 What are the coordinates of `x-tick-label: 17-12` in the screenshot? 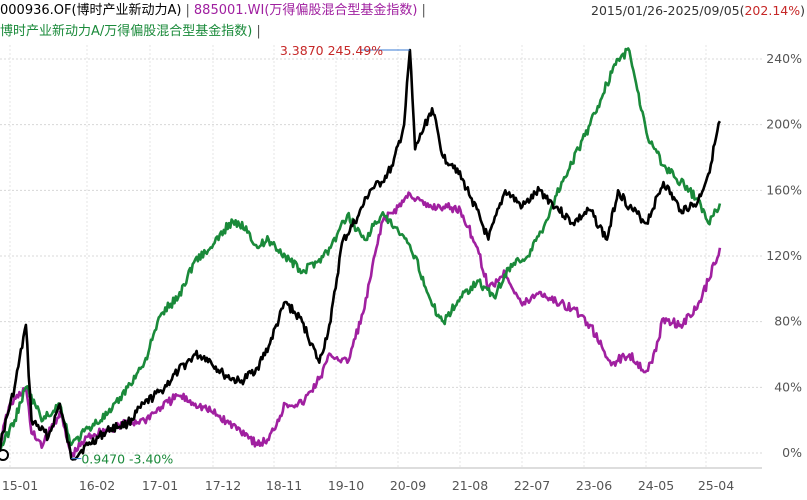 It's located at (223, 485).